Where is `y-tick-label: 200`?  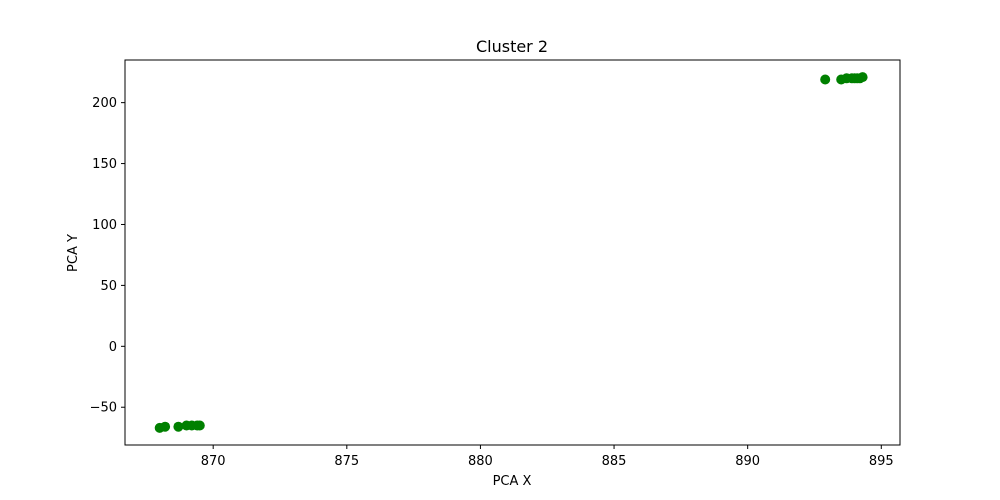 y-tick-label: 200 is located at coordinates (104, 103).